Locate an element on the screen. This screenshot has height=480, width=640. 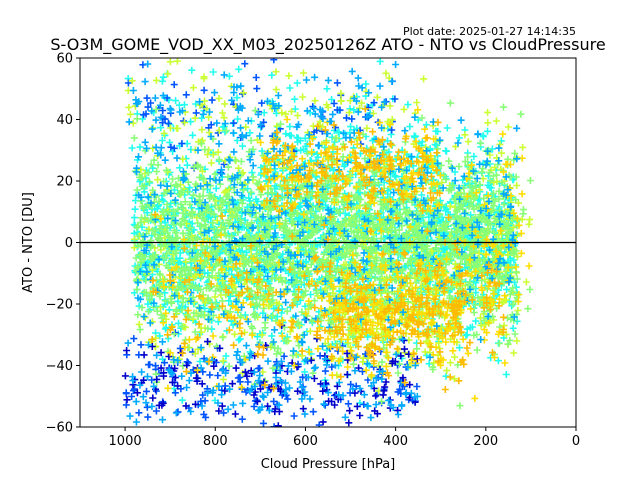
y-axis-title: ATO - NTO [DU] is located at coordinates (28, 242).